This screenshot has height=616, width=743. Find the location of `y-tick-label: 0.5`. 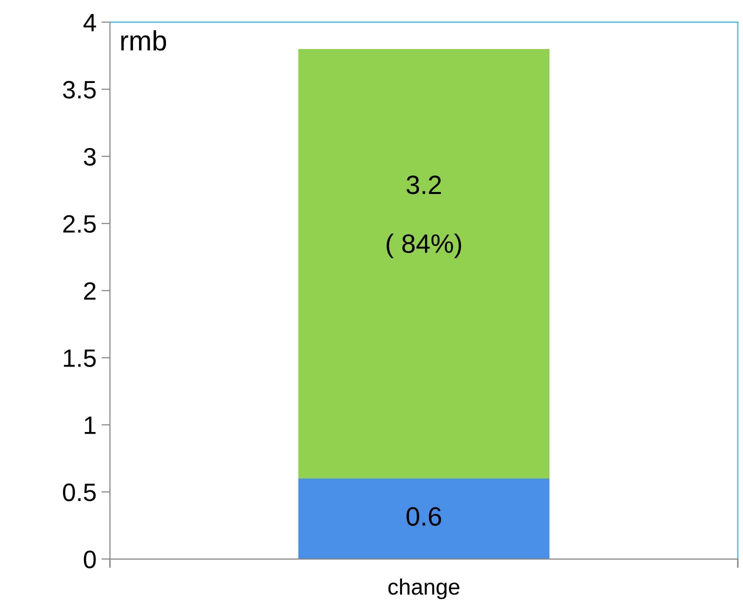

y-tick-label: 0.5 is located at coordinates (79, 493).